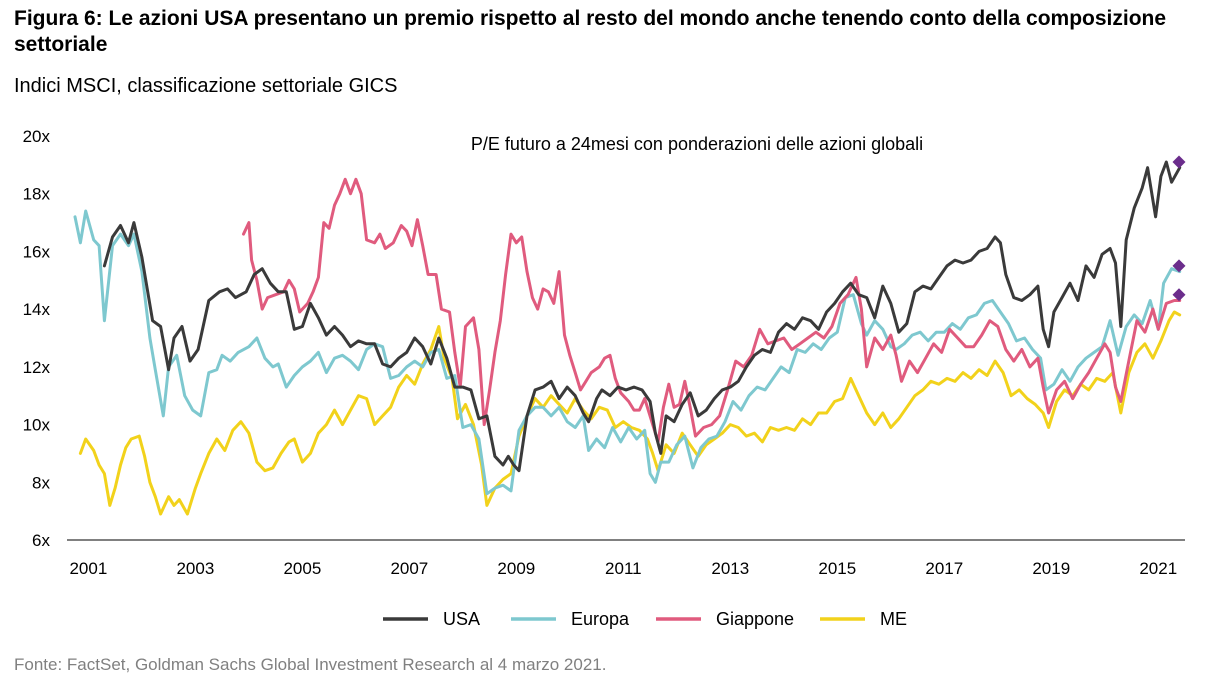  I want to click on x-tick-label: 2019, so click(1051, 568).